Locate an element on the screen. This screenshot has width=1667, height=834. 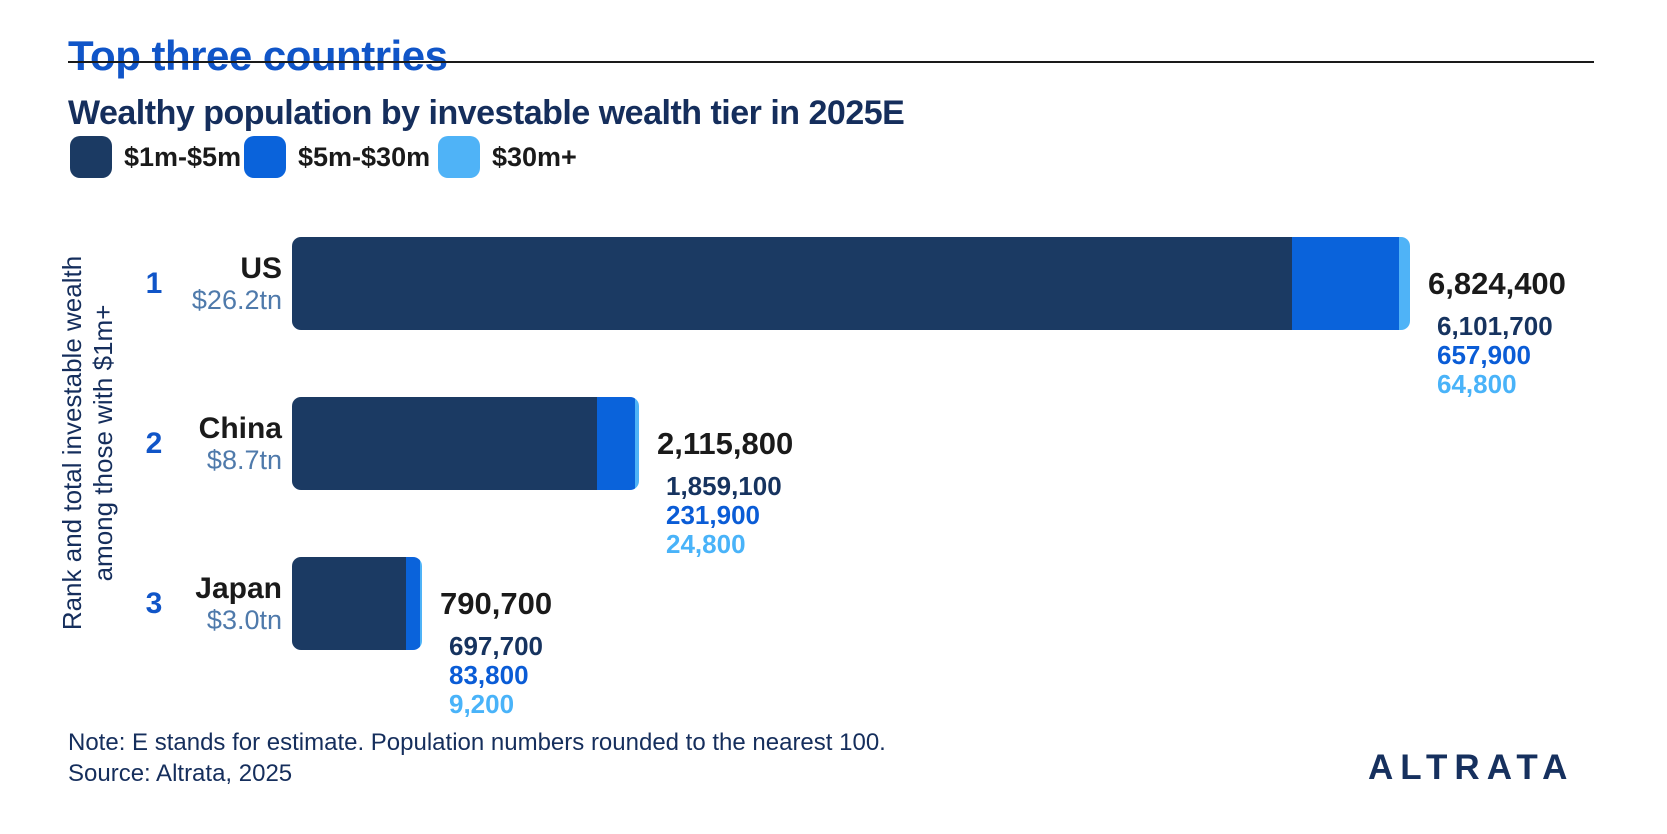
category-label-block: US $26.2tn is located at coordinates (216, 283).